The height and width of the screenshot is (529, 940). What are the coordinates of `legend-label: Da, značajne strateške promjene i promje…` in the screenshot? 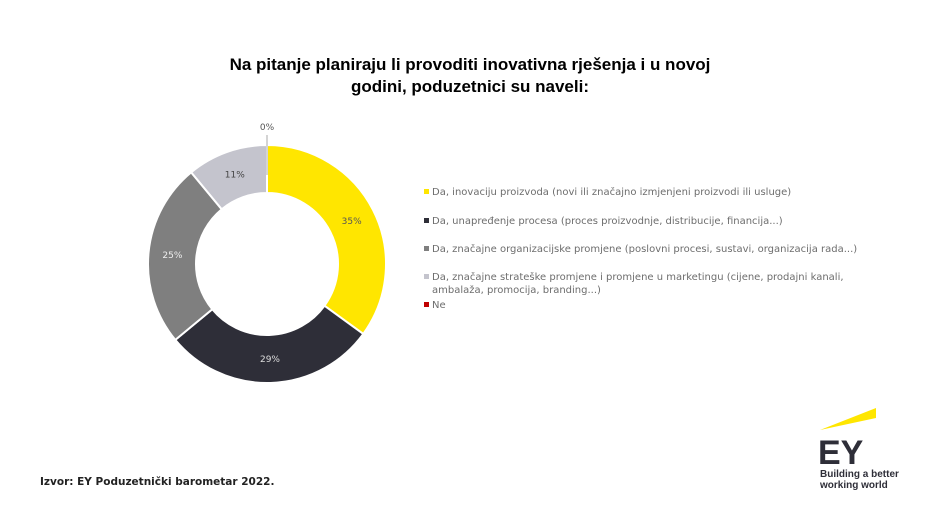 It's located at (634, 277).